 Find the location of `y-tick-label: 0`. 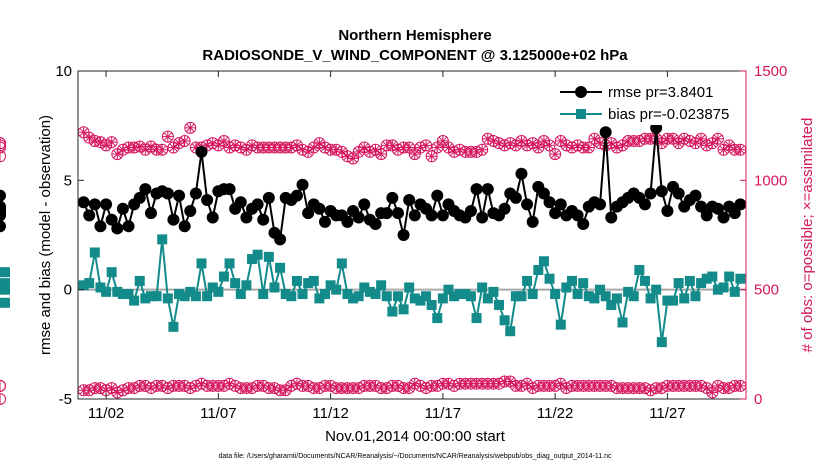

y-tick-label: 0 is located at coordinates (68, 290).